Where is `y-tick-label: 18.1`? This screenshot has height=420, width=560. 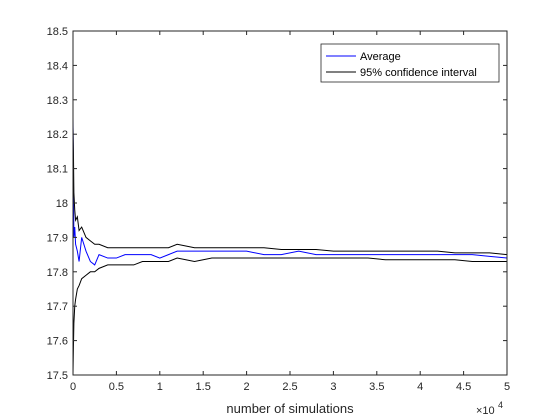 y-tick-label: 18.1 is located at coordinates (57, 170).